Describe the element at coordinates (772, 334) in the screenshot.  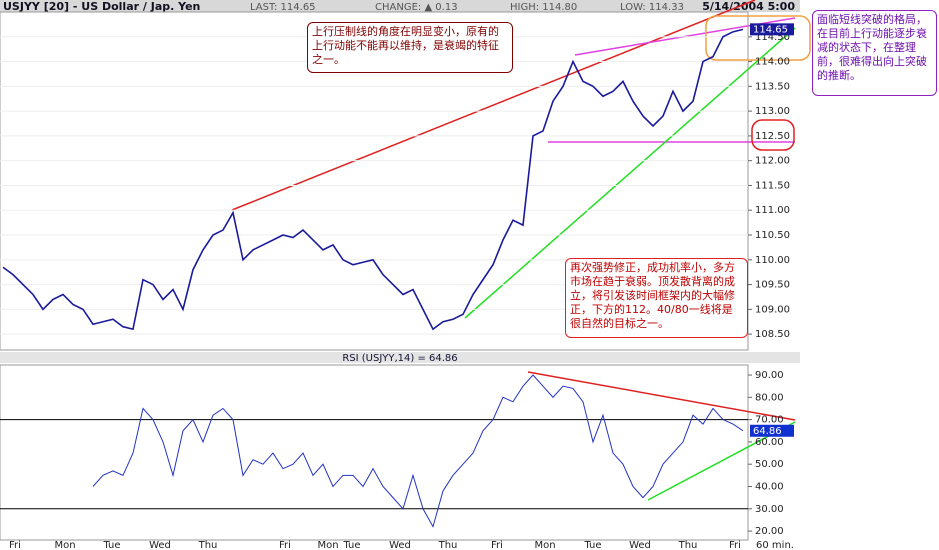
I see `y-tick-label: 108.50` at that location.